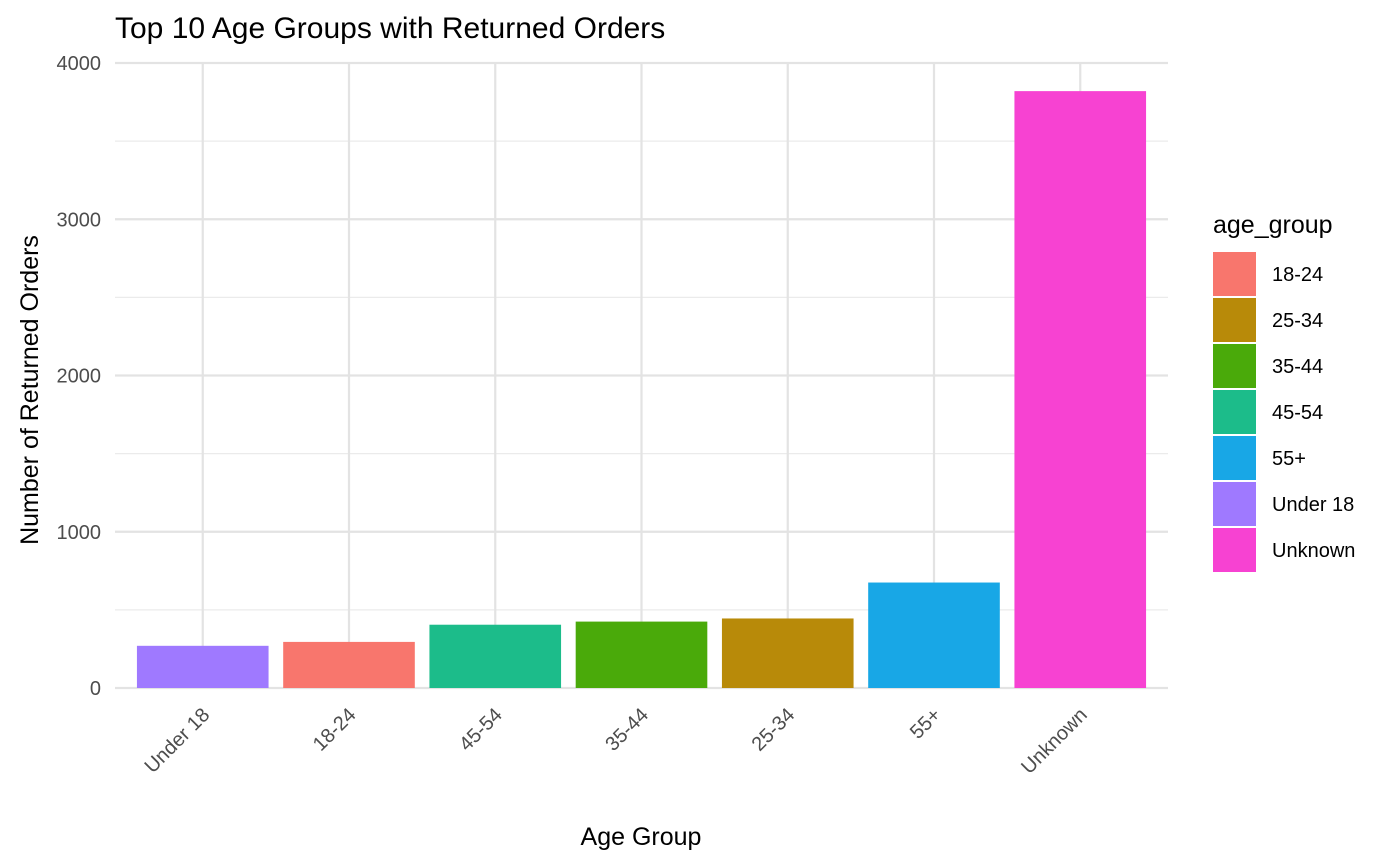 This screenshot has width=1400, height=865. What do you see at coordinates (1080, 389) in the screenshot?
I see `bar-unknown` at bounding box center [1080, 389].